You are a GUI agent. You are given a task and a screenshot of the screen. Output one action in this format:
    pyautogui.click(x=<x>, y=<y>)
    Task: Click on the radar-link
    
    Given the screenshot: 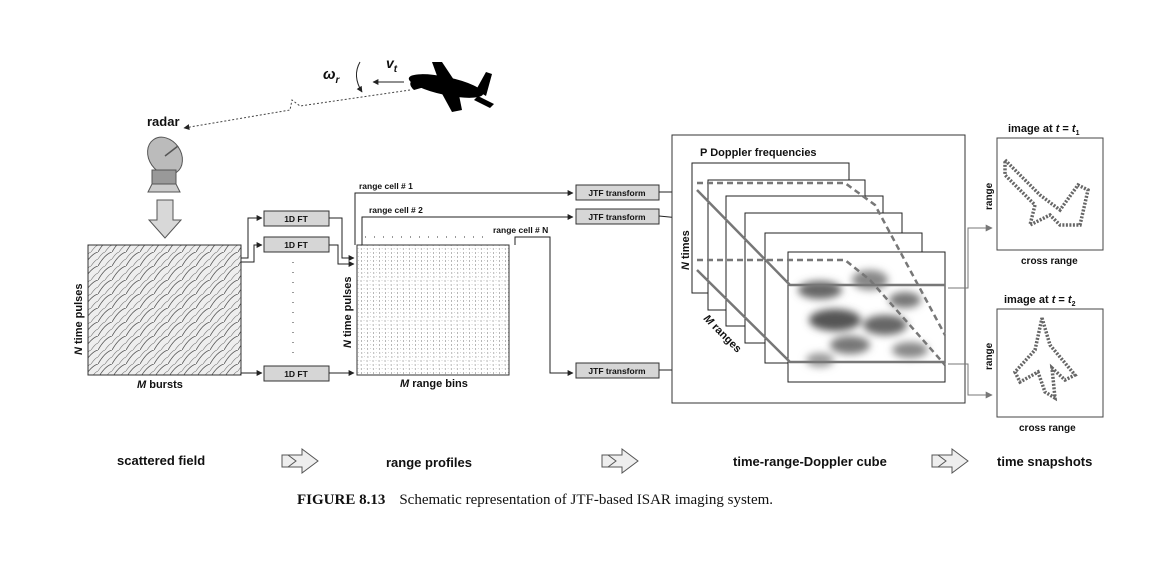 What is the action you would take?
    pyautogui.click(x=297, y=110)
    